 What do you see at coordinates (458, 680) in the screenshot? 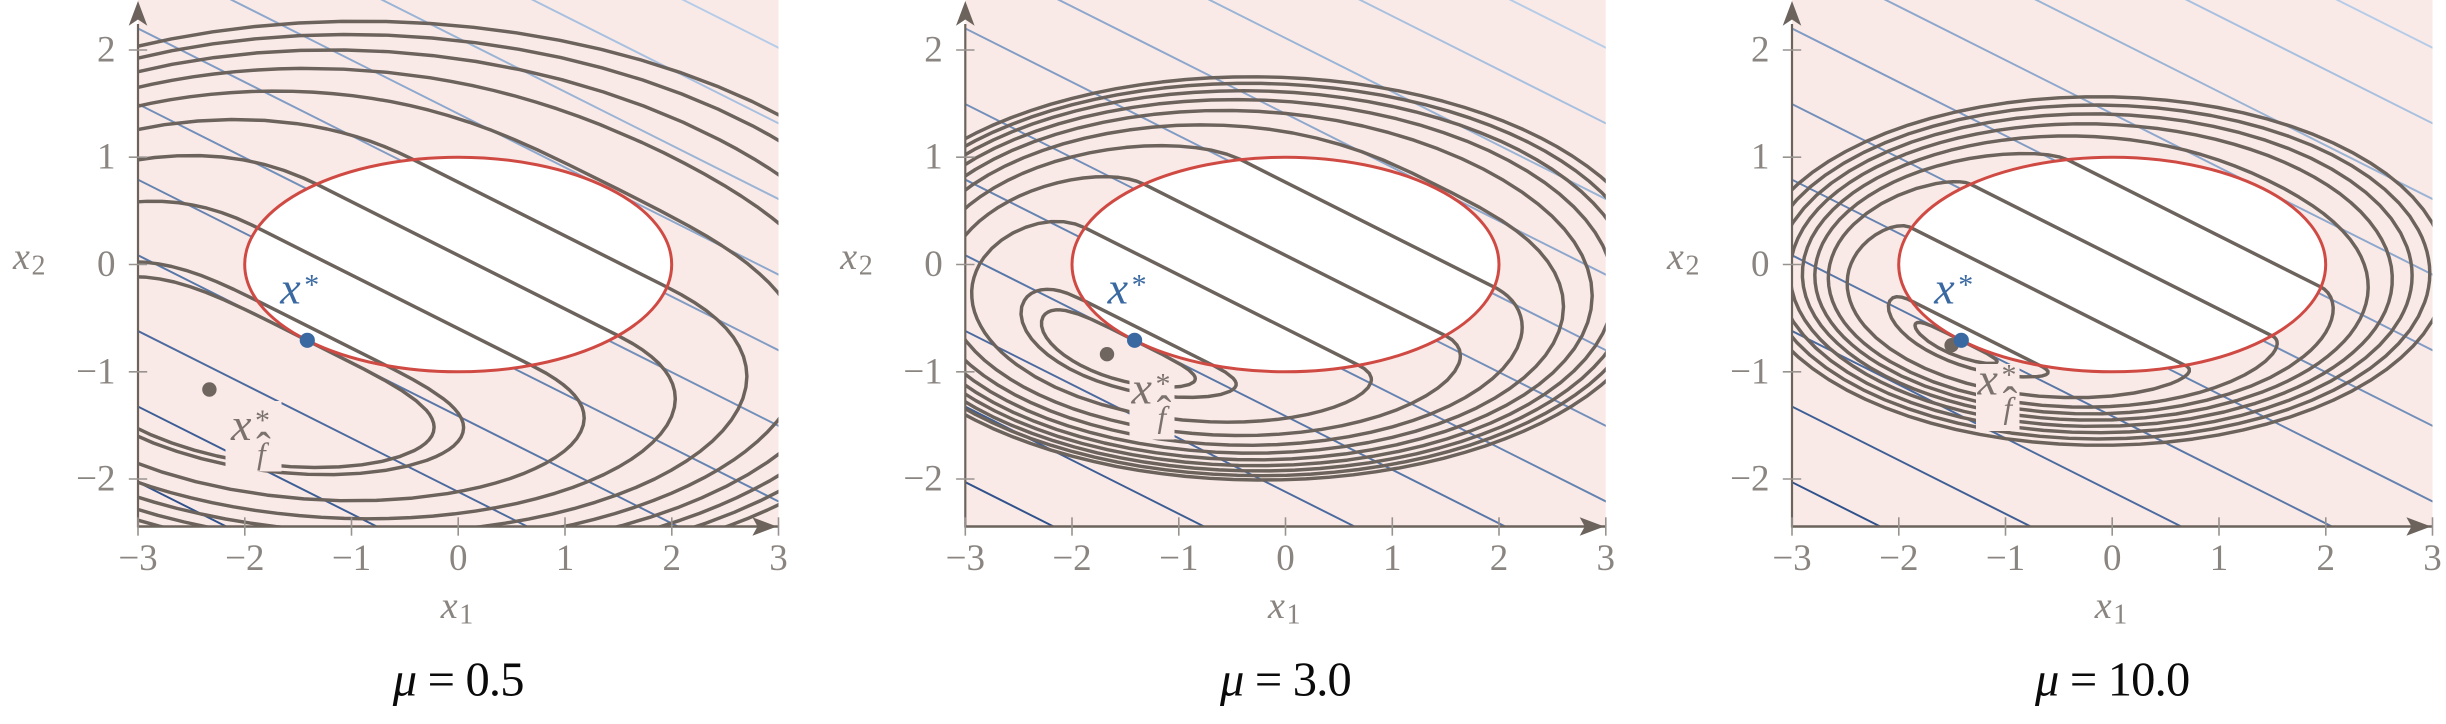
I see `svg-text: μ = 0.5` at bounding box center [458, 680].